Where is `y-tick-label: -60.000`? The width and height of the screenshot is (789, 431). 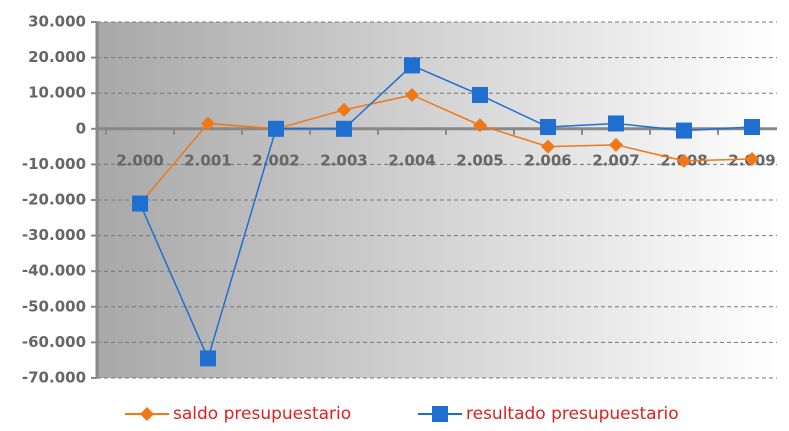
y-tick-label: -60.000 is located at coordinates (54, 342).